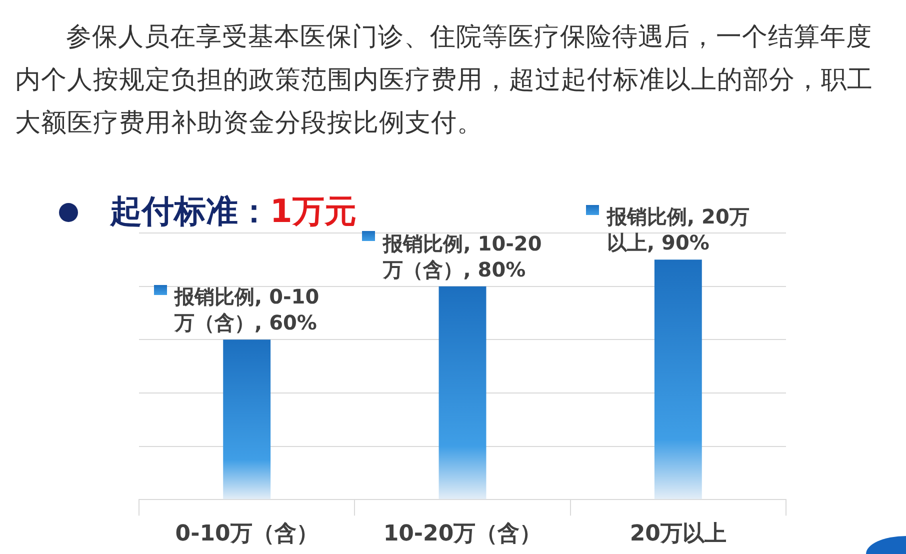 Image resolution: width=906 pixels, height=554 pixels. Describe the element at coordinates (247, 309) in the screenshot. I see `data-label: 报销比例, 0-10万（含）, 60%` at that location.